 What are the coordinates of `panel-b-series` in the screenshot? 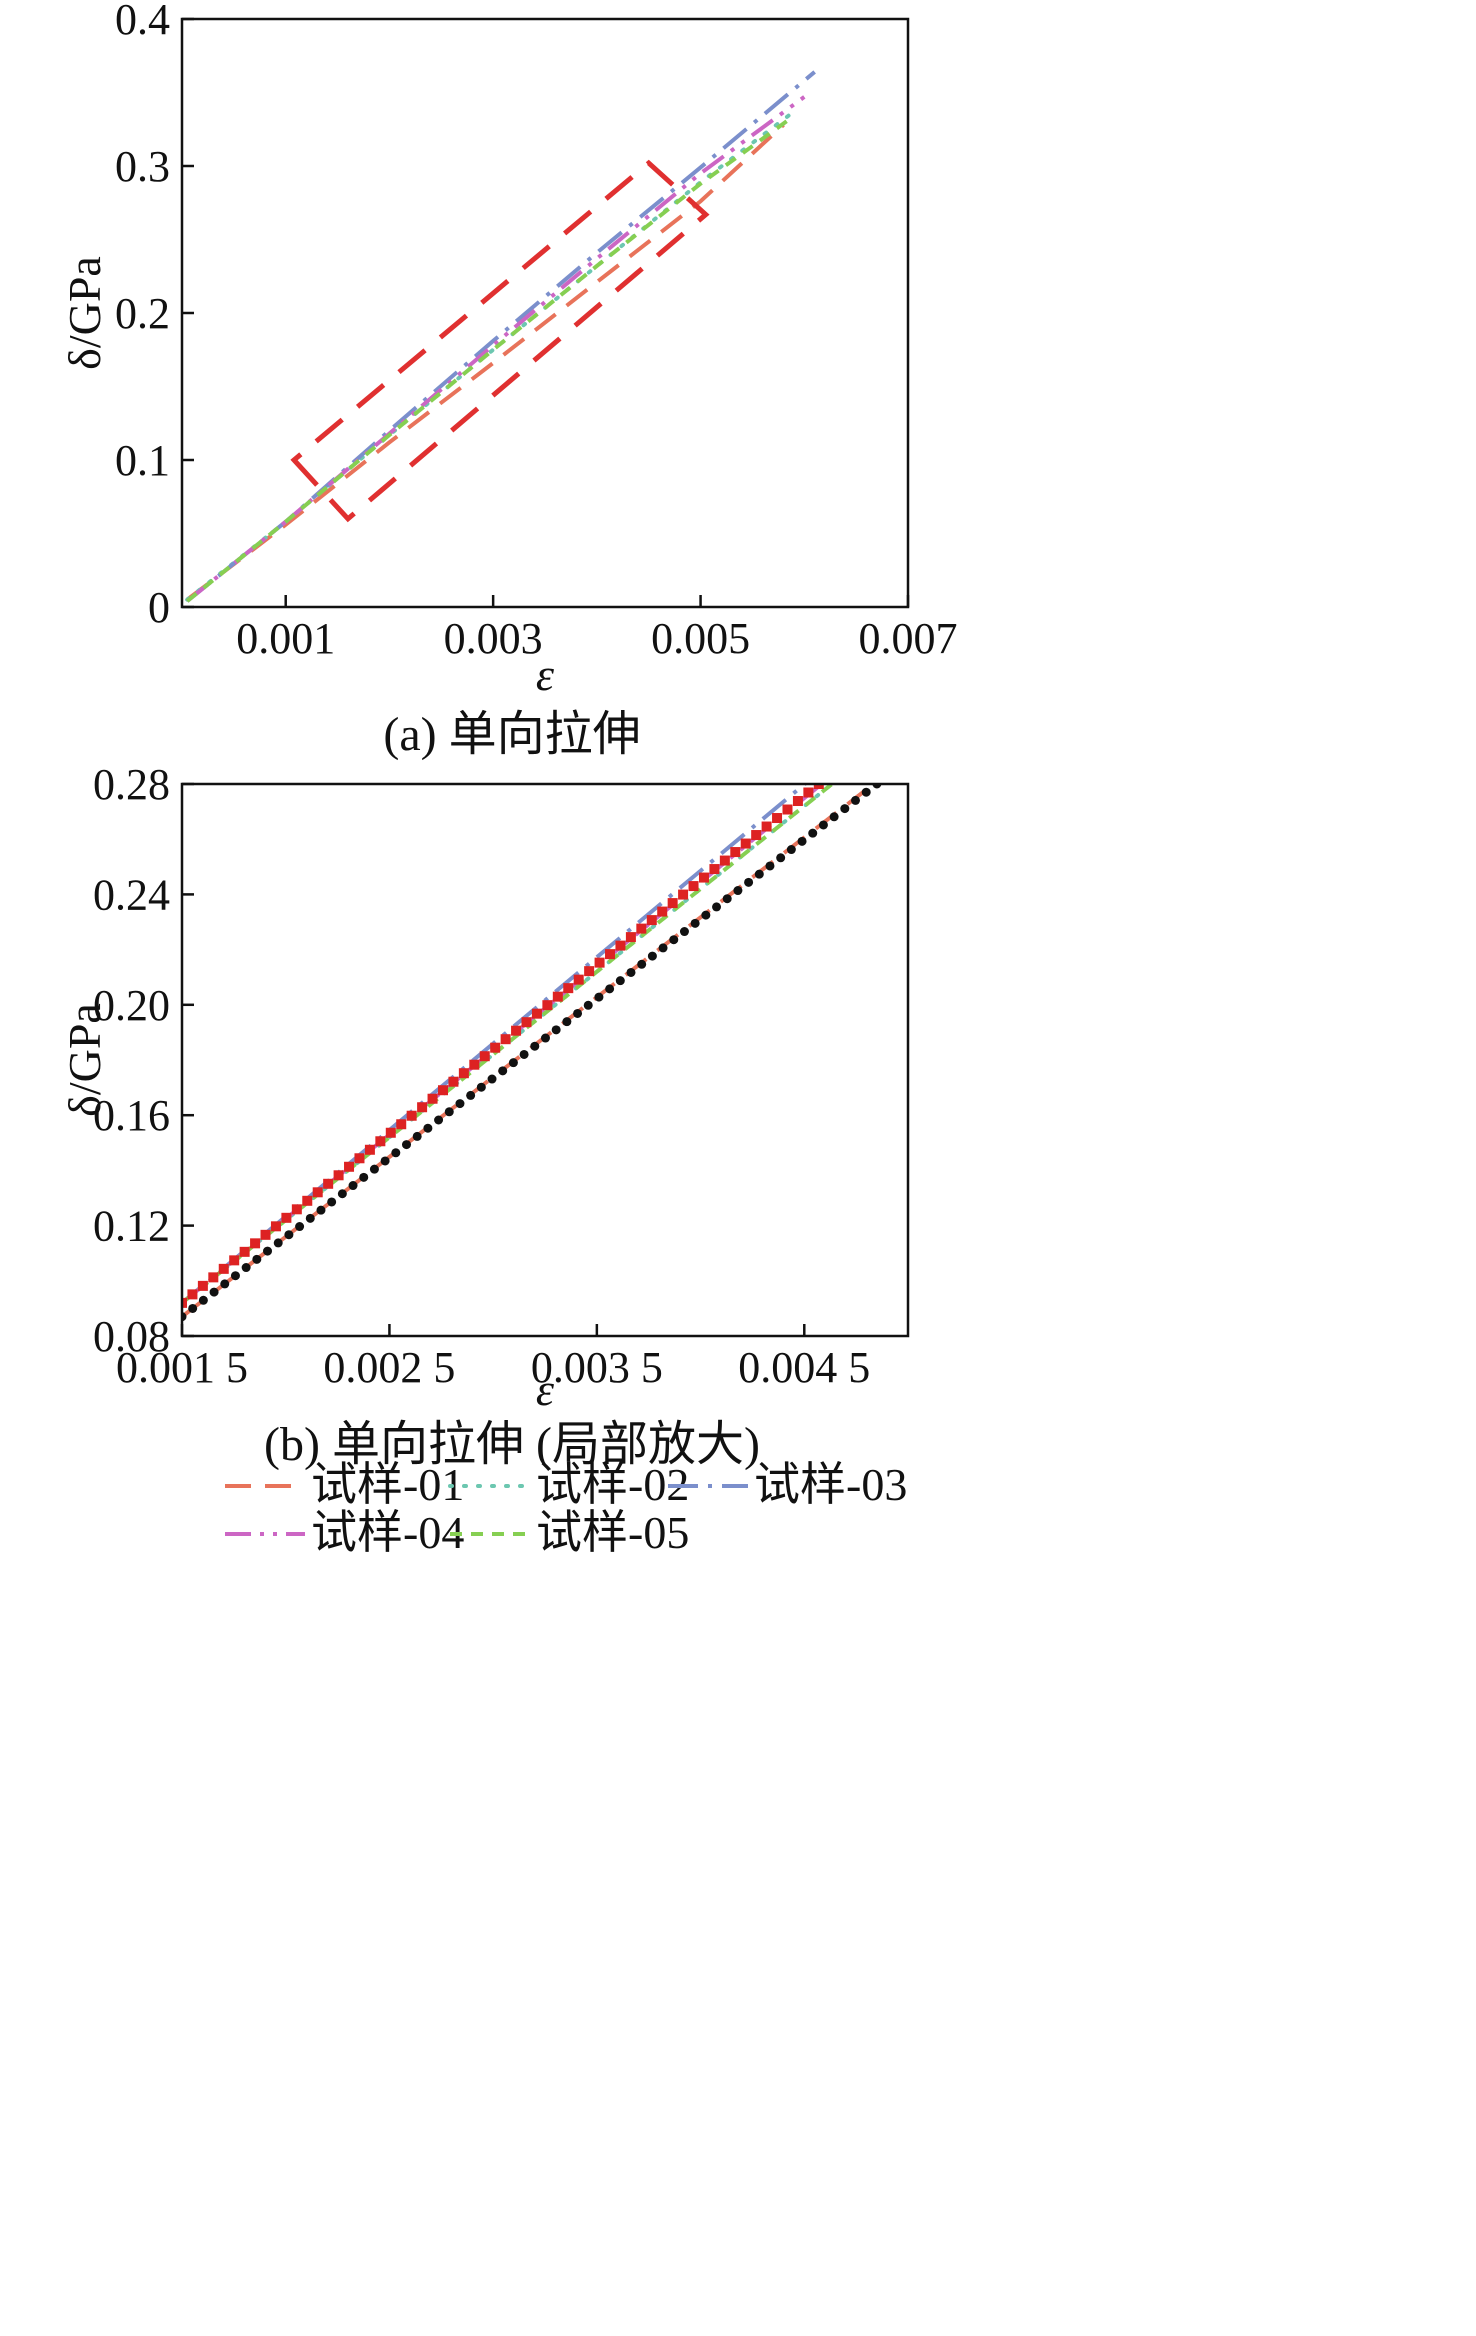 It's located at (532, 1053).